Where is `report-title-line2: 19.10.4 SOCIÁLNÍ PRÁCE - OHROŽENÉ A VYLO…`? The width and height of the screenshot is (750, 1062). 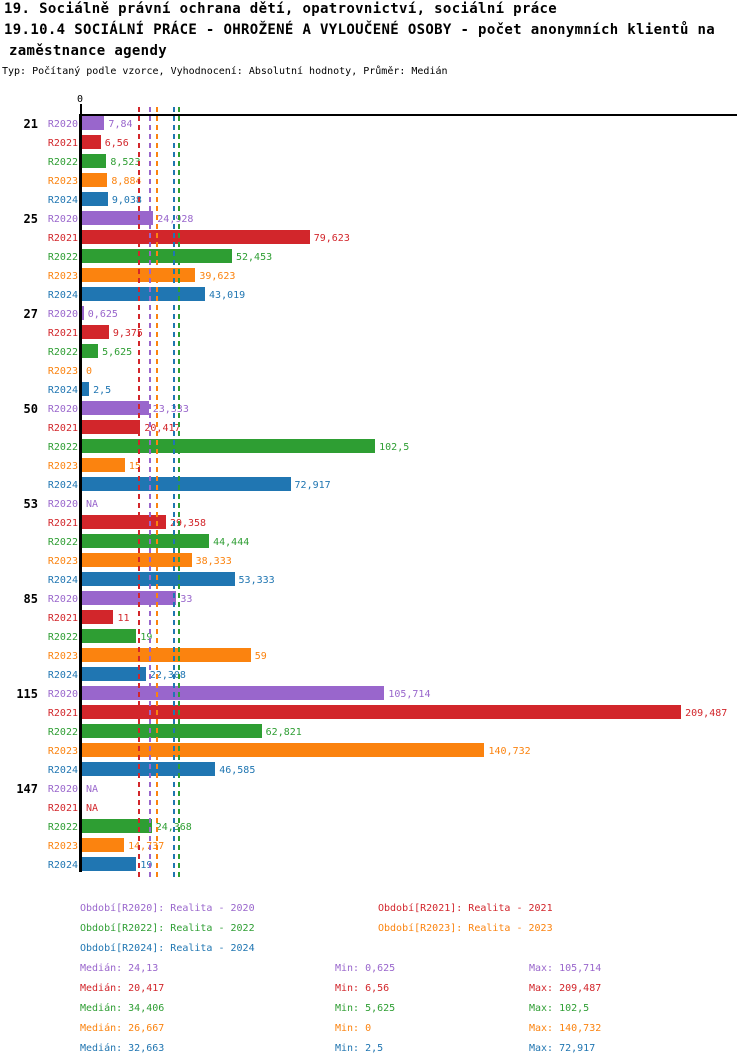 report-title-line2: 19.10.4 SOCIÁLNÍ PRÁCE - OHROŽENÉ A VYLO… is located at coordinates (360, 30).